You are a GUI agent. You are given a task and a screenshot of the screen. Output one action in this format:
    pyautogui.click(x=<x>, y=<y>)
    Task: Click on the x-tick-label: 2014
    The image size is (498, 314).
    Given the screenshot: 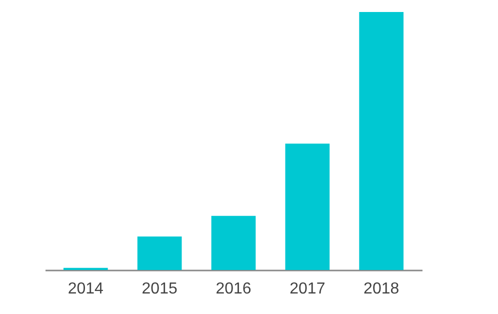 What is the action you would take?
    pyautogui.click(x=86, y=289)
    